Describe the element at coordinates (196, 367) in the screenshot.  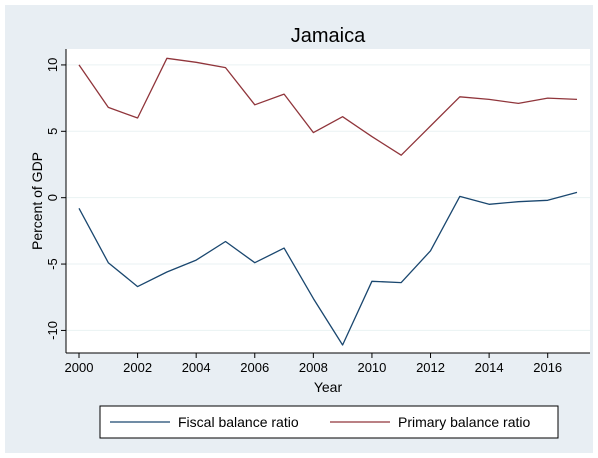
I see `x-tick-label: 2004` at that location.